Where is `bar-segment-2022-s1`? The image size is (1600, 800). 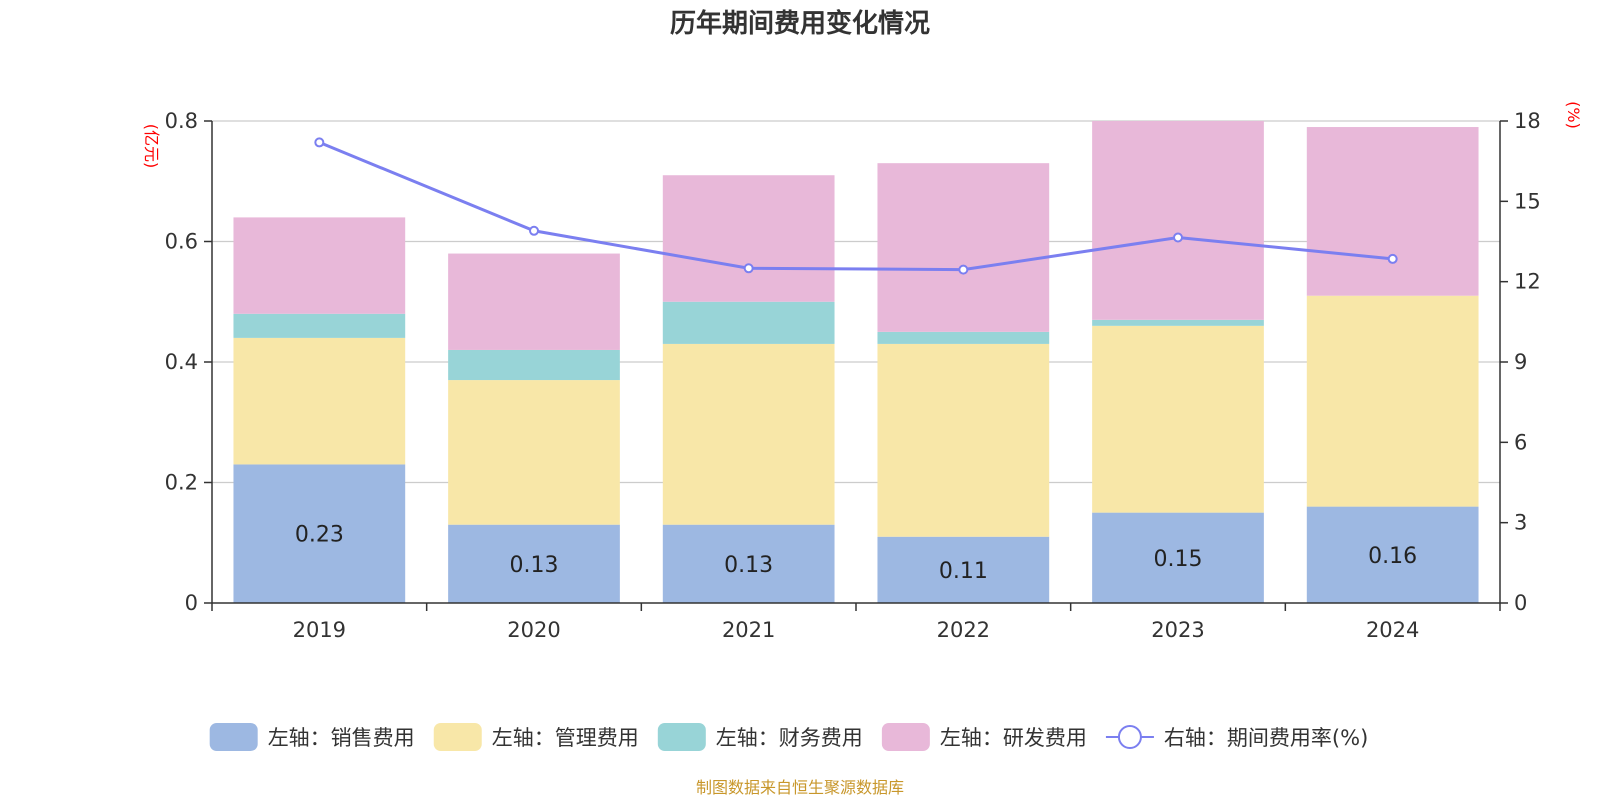 bar-segment-2022-s1 is located at coordinates (963, 440).